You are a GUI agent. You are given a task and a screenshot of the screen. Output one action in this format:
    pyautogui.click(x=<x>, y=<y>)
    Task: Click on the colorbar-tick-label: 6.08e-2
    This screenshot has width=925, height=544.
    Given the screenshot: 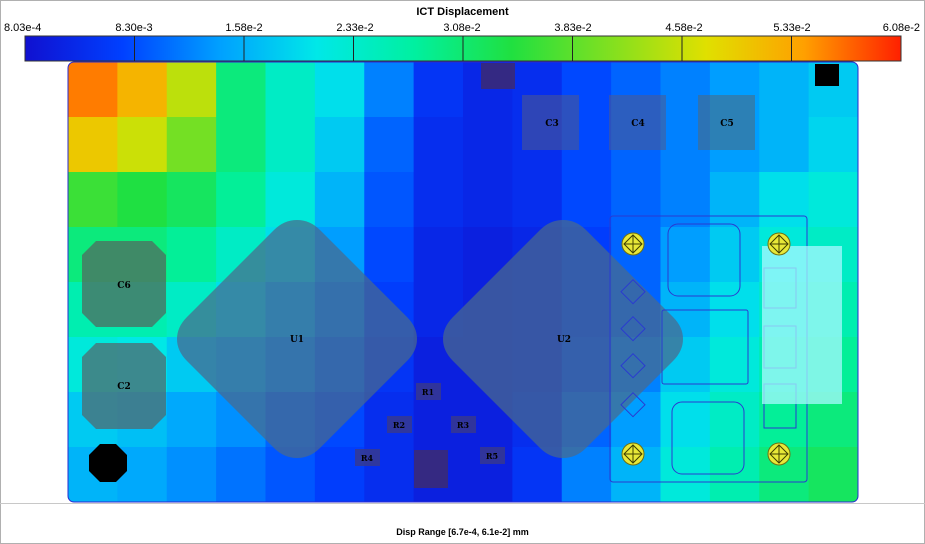 What is the action you would take?
    pyautogui.click(x=901, y=28)
    